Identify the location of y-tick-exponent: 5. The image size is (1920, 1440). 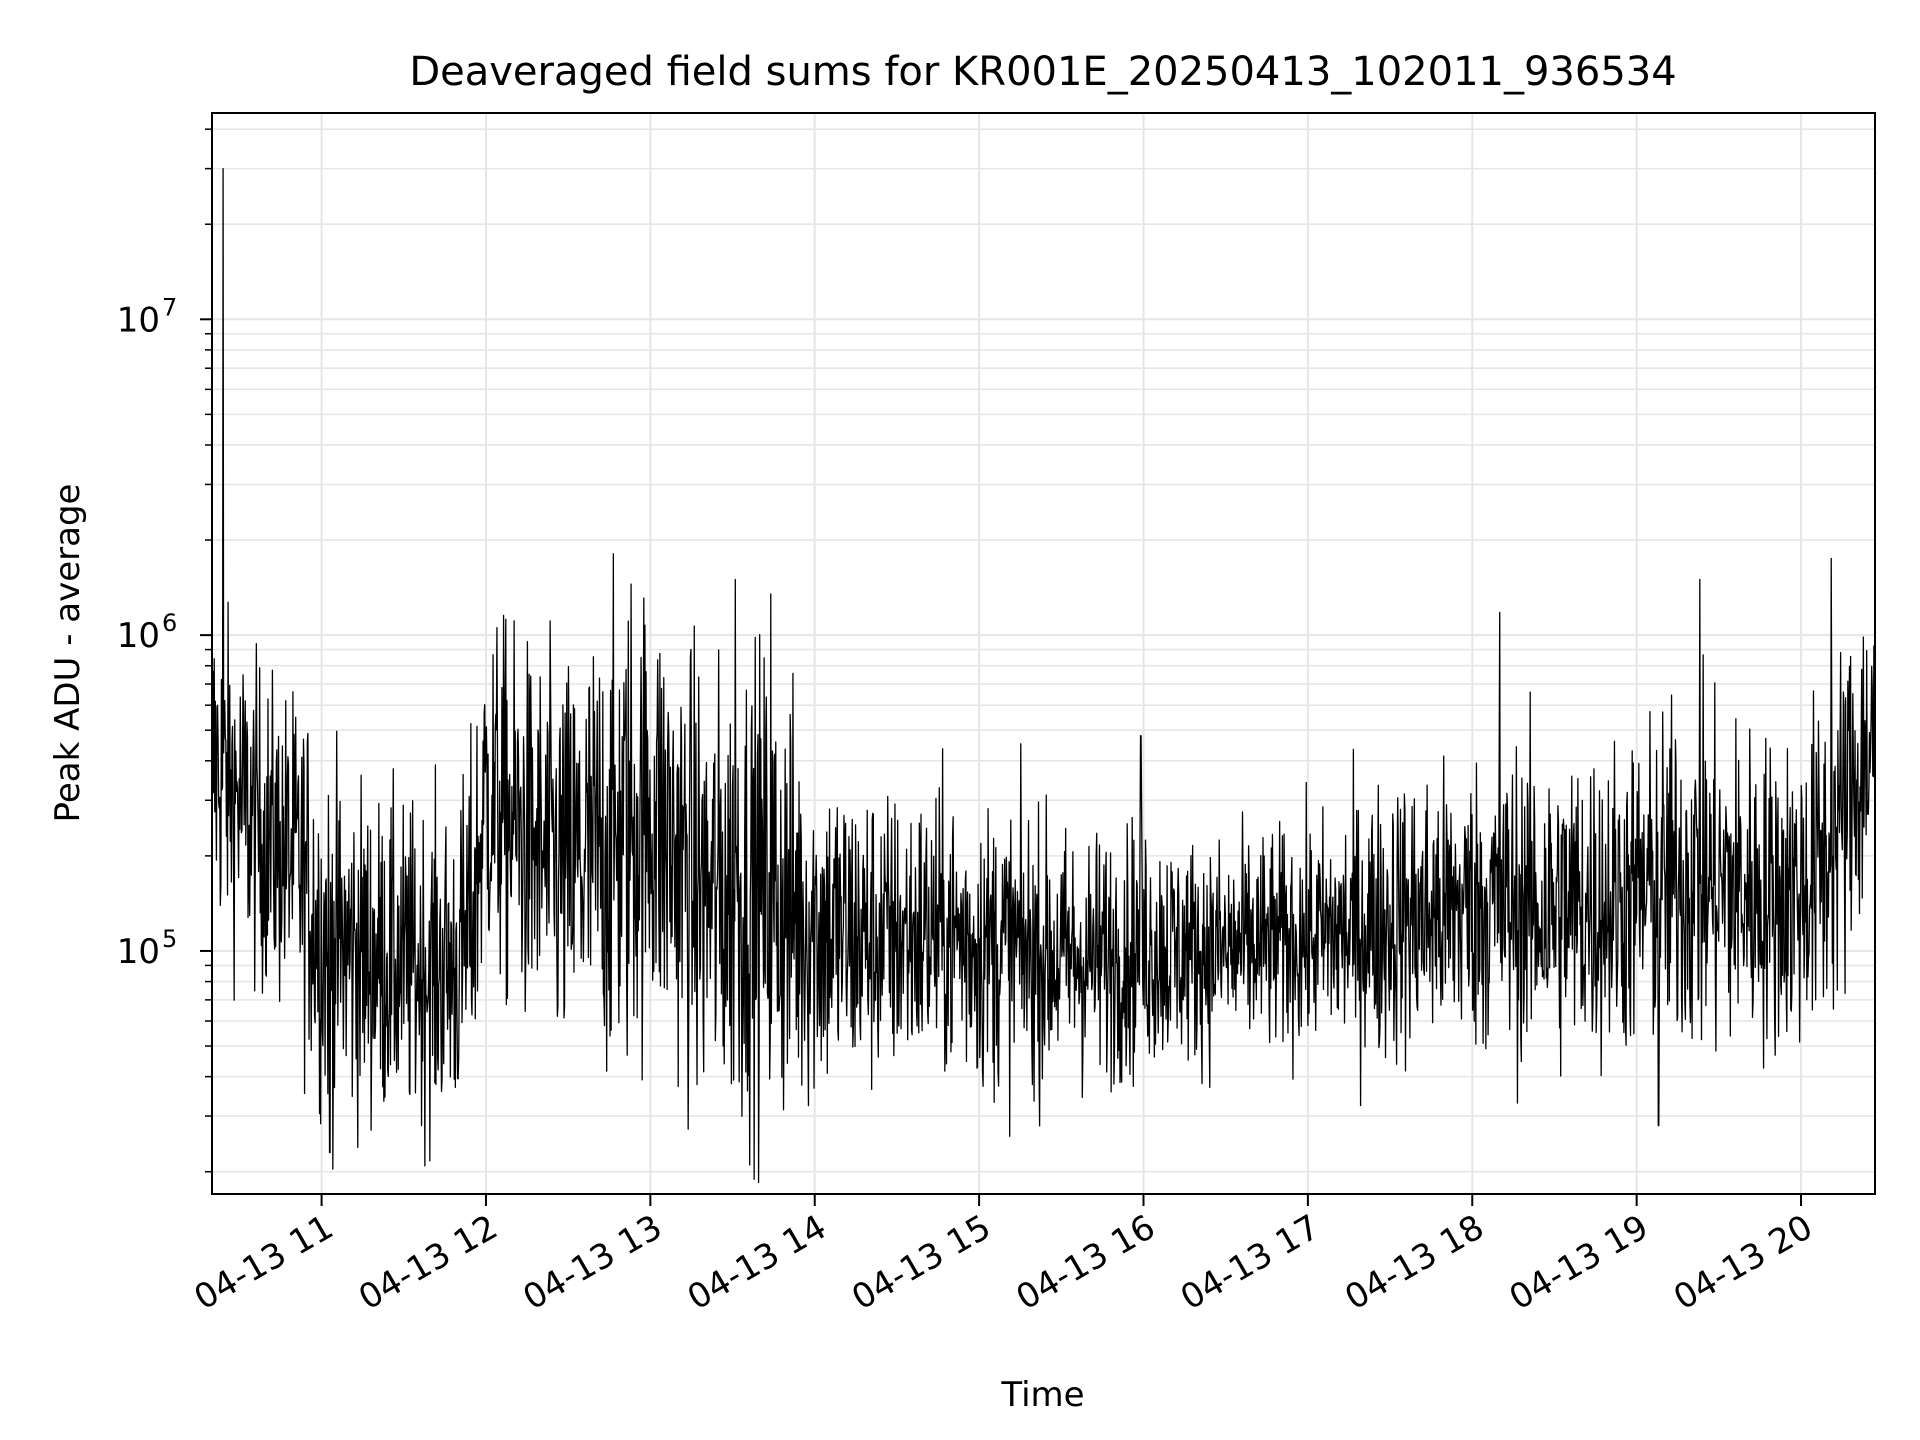
(169, 939).